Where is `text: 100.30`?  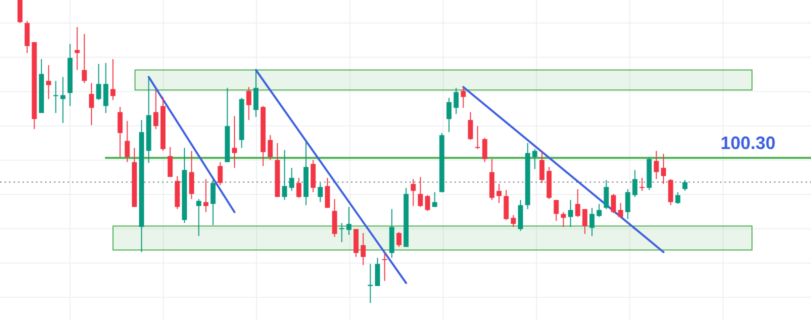
text: 100.30 is located at coordinates (748, 143).